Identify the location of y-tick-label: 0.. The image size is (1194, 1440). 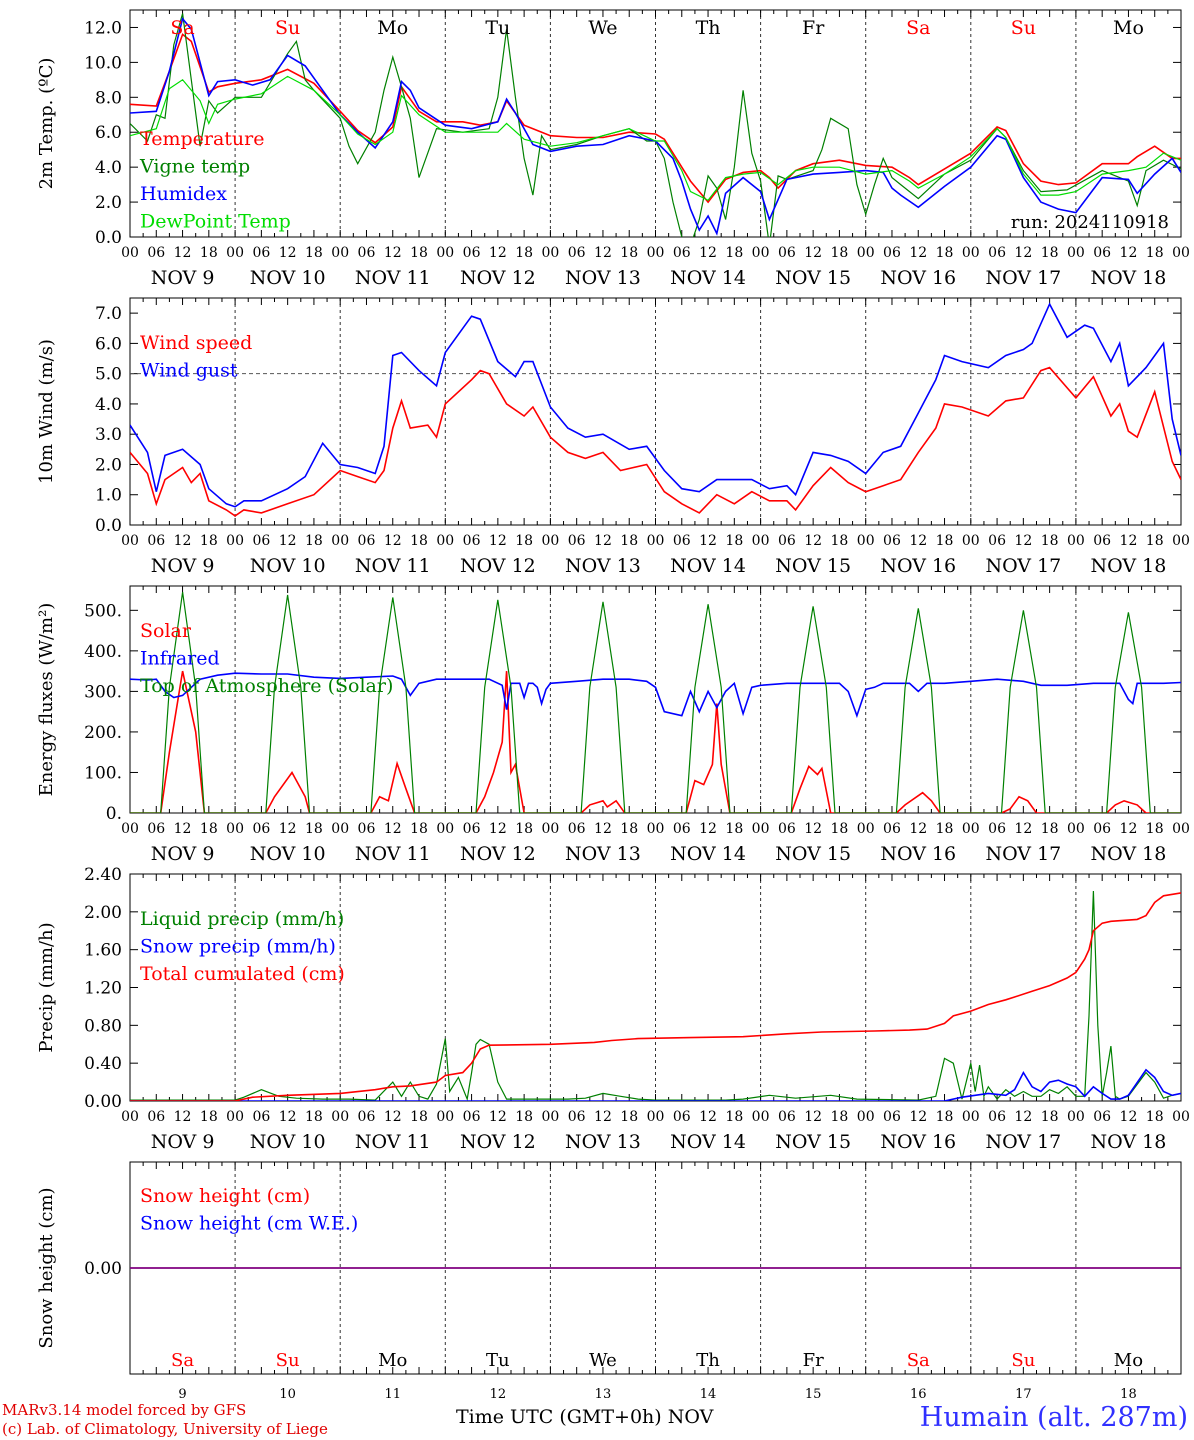
(114, 814).